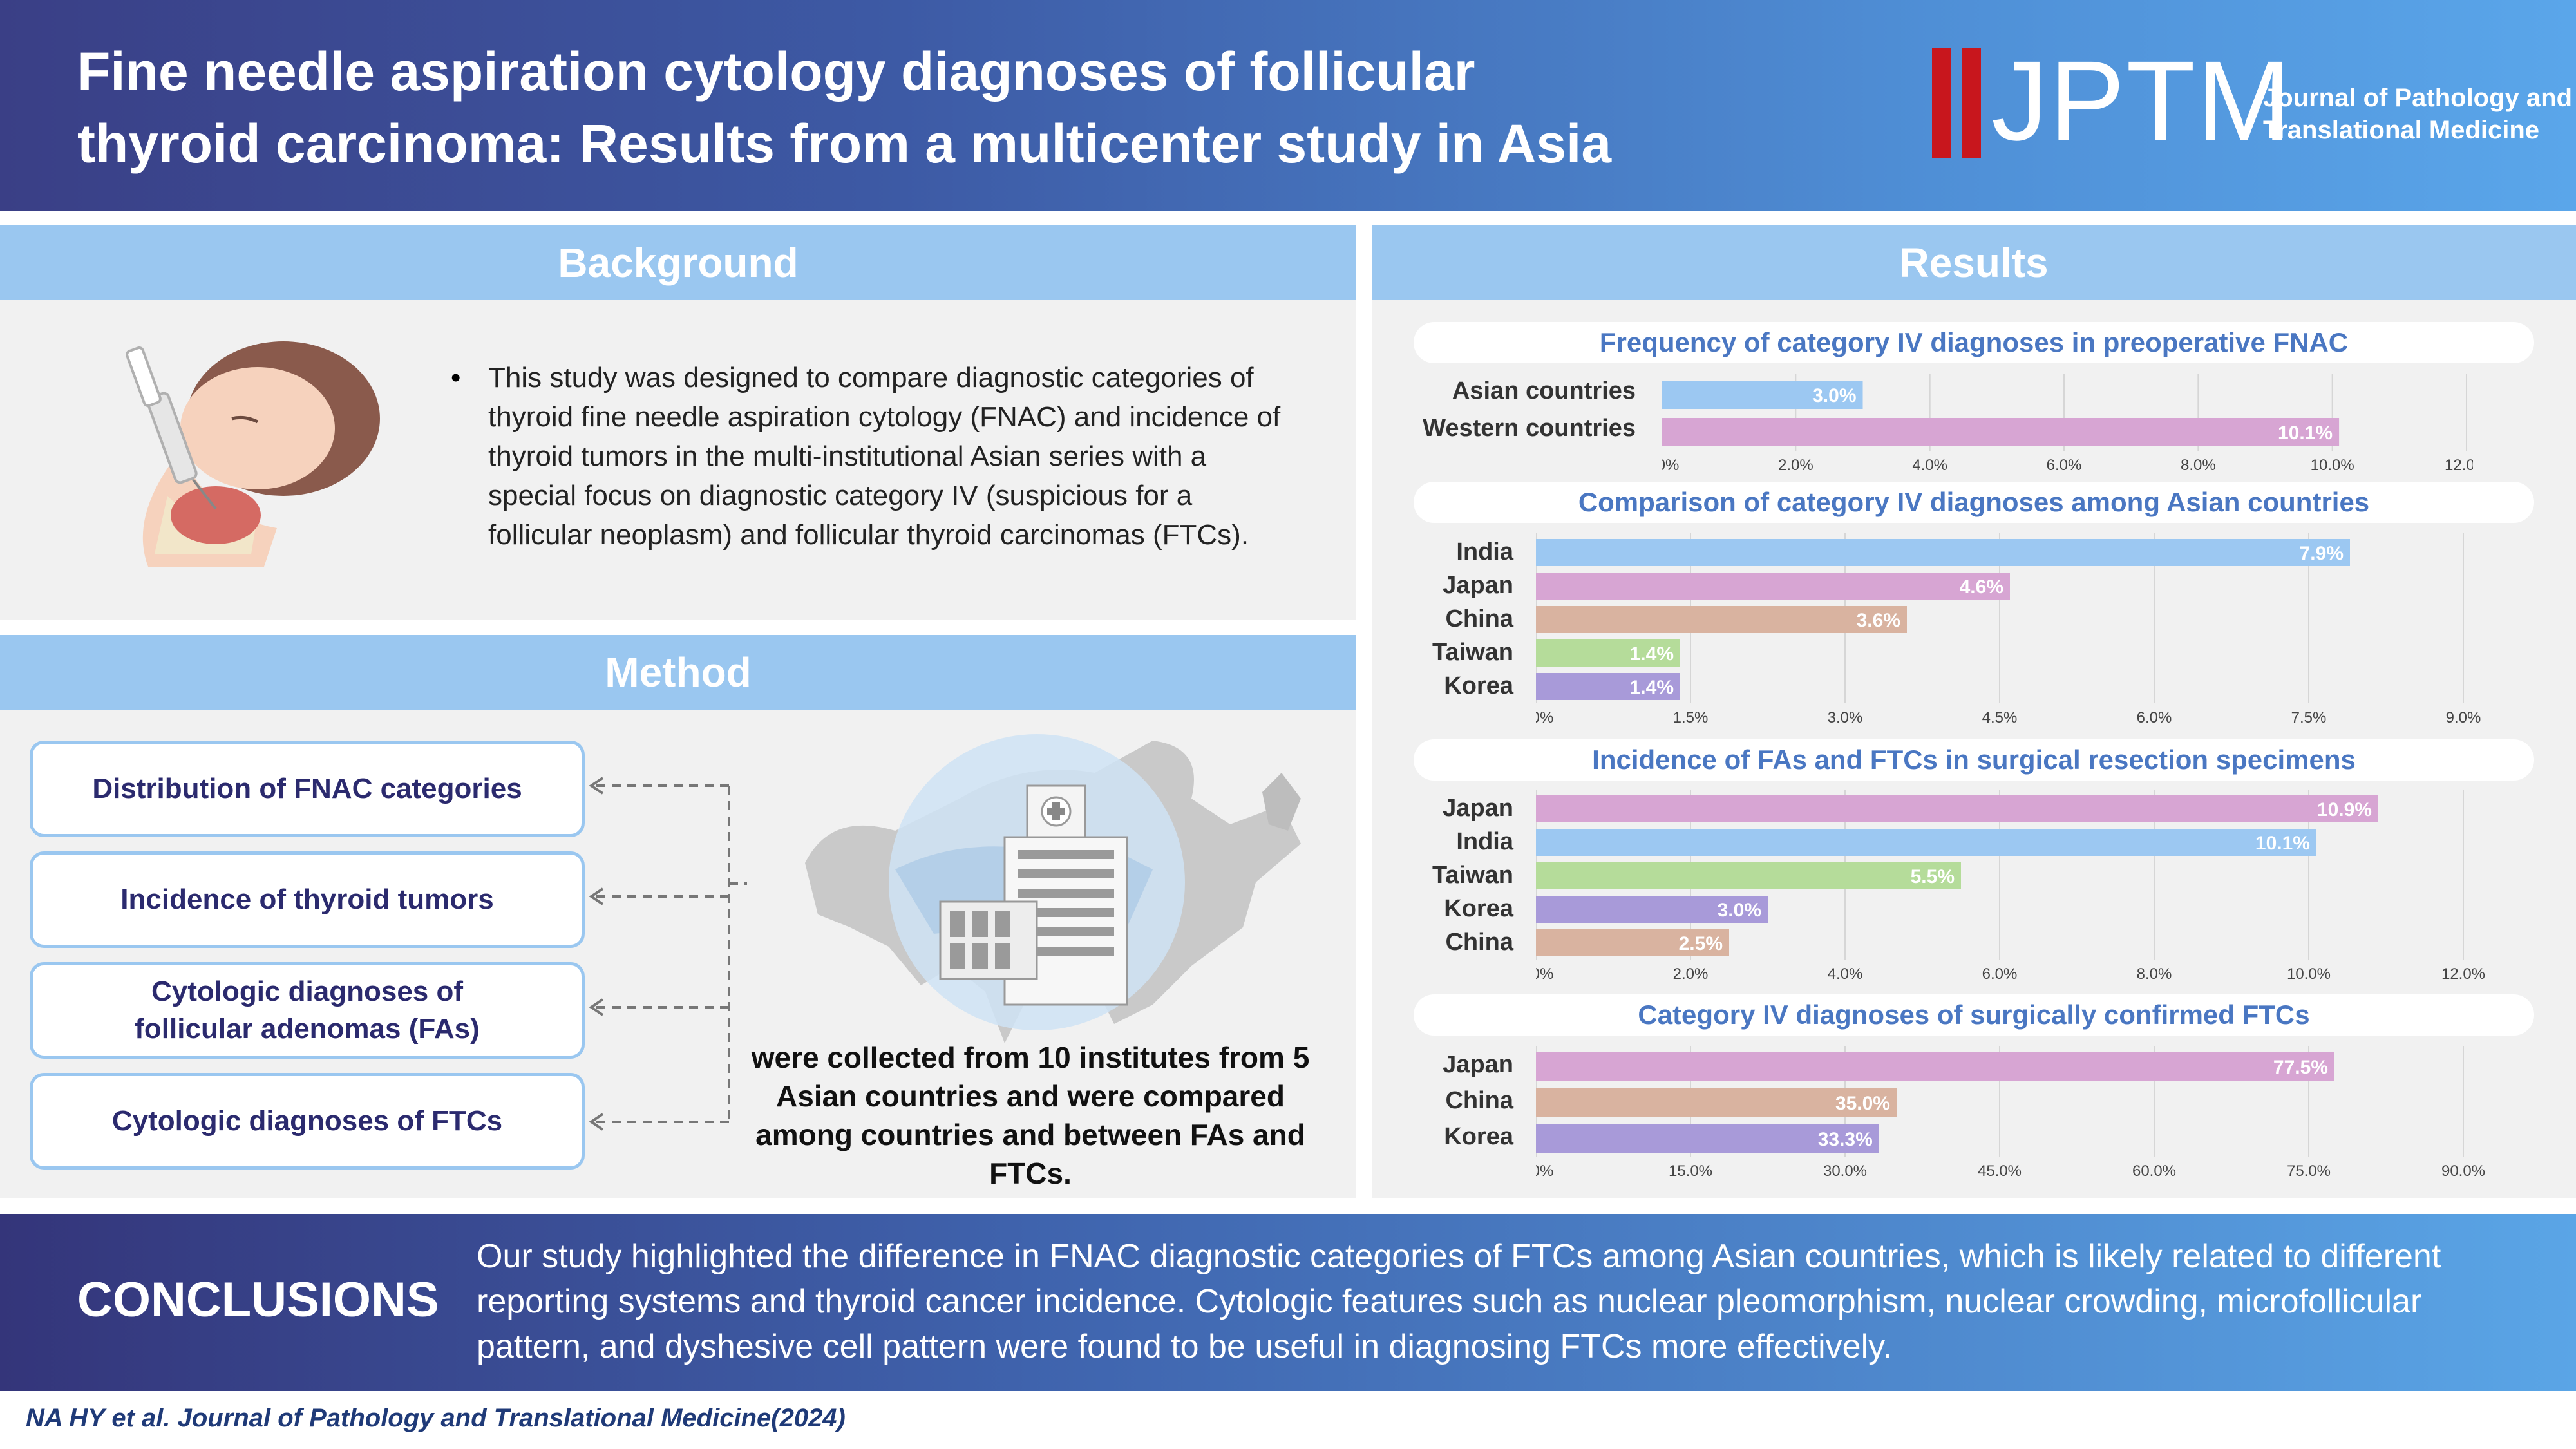 This screenshot has height=1449, width=2576. Describe the element at coordinates (678, 262) in the screenshot. I see `background-heading: Background` at that location.